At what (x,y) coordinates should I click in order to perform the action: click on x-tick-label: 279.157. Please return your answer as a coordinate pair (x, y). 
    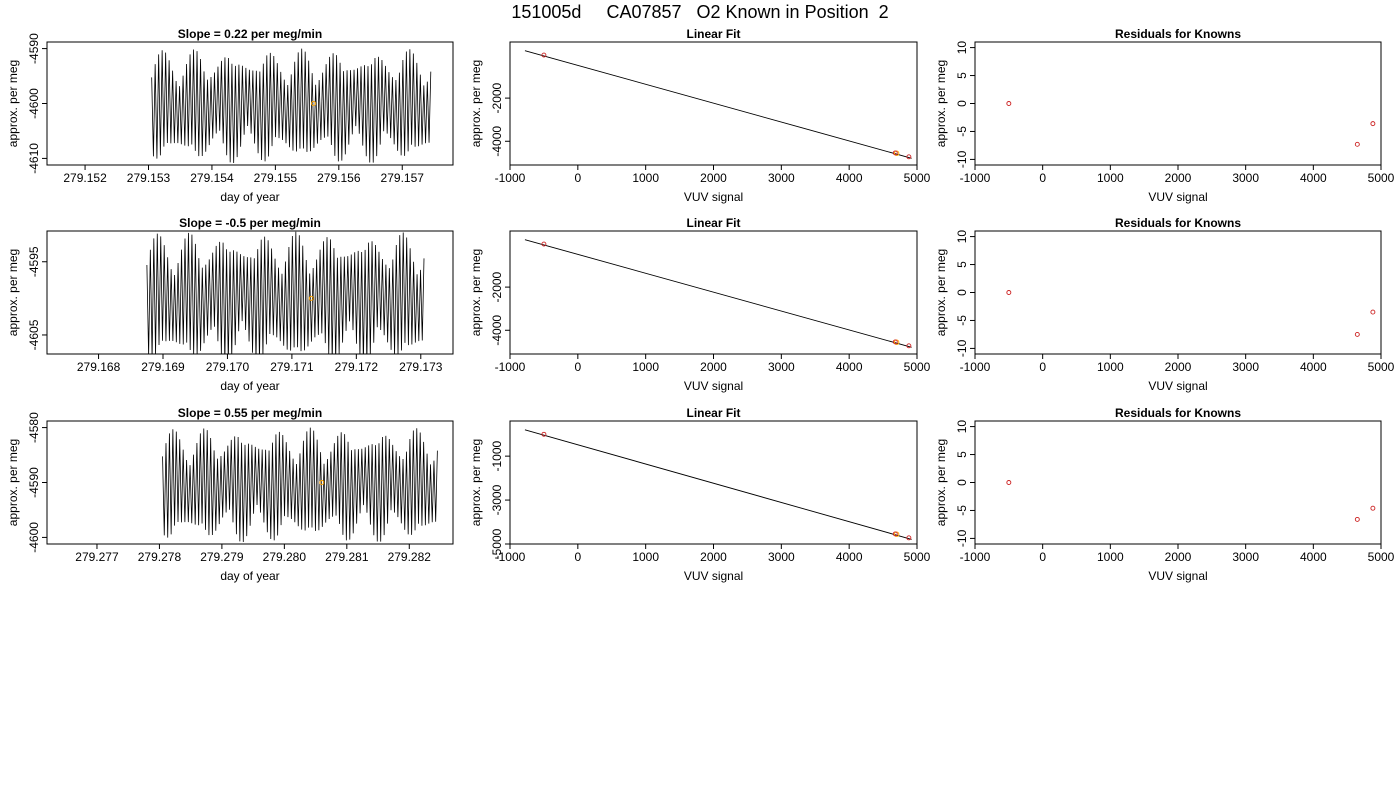
    Looking at the image, I should click on (403, 178).